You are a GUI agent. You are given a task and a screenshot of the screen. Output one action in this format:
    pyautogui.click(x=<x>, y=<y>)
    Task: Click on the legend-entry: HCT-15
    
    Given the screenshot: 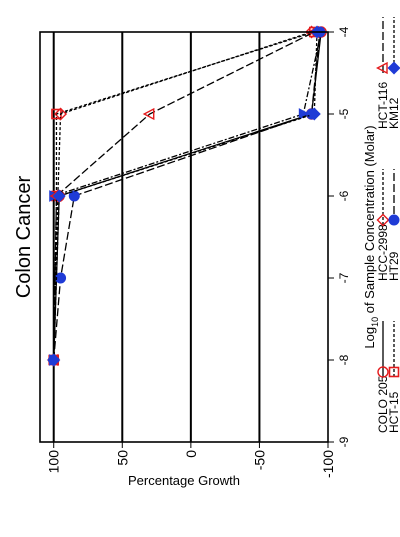 What is the action you would take?
    pyautogui.click(x=393, y=377)
    